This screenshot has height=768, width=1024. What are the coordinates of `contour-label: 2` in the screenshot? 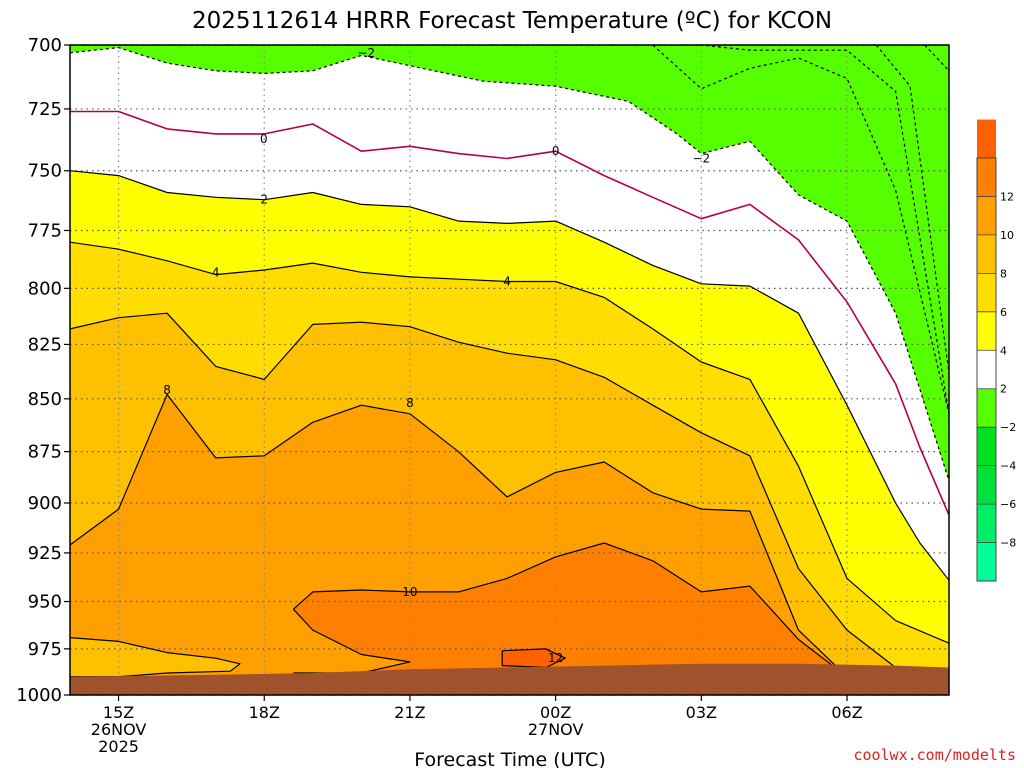 It's located at (264, 200).